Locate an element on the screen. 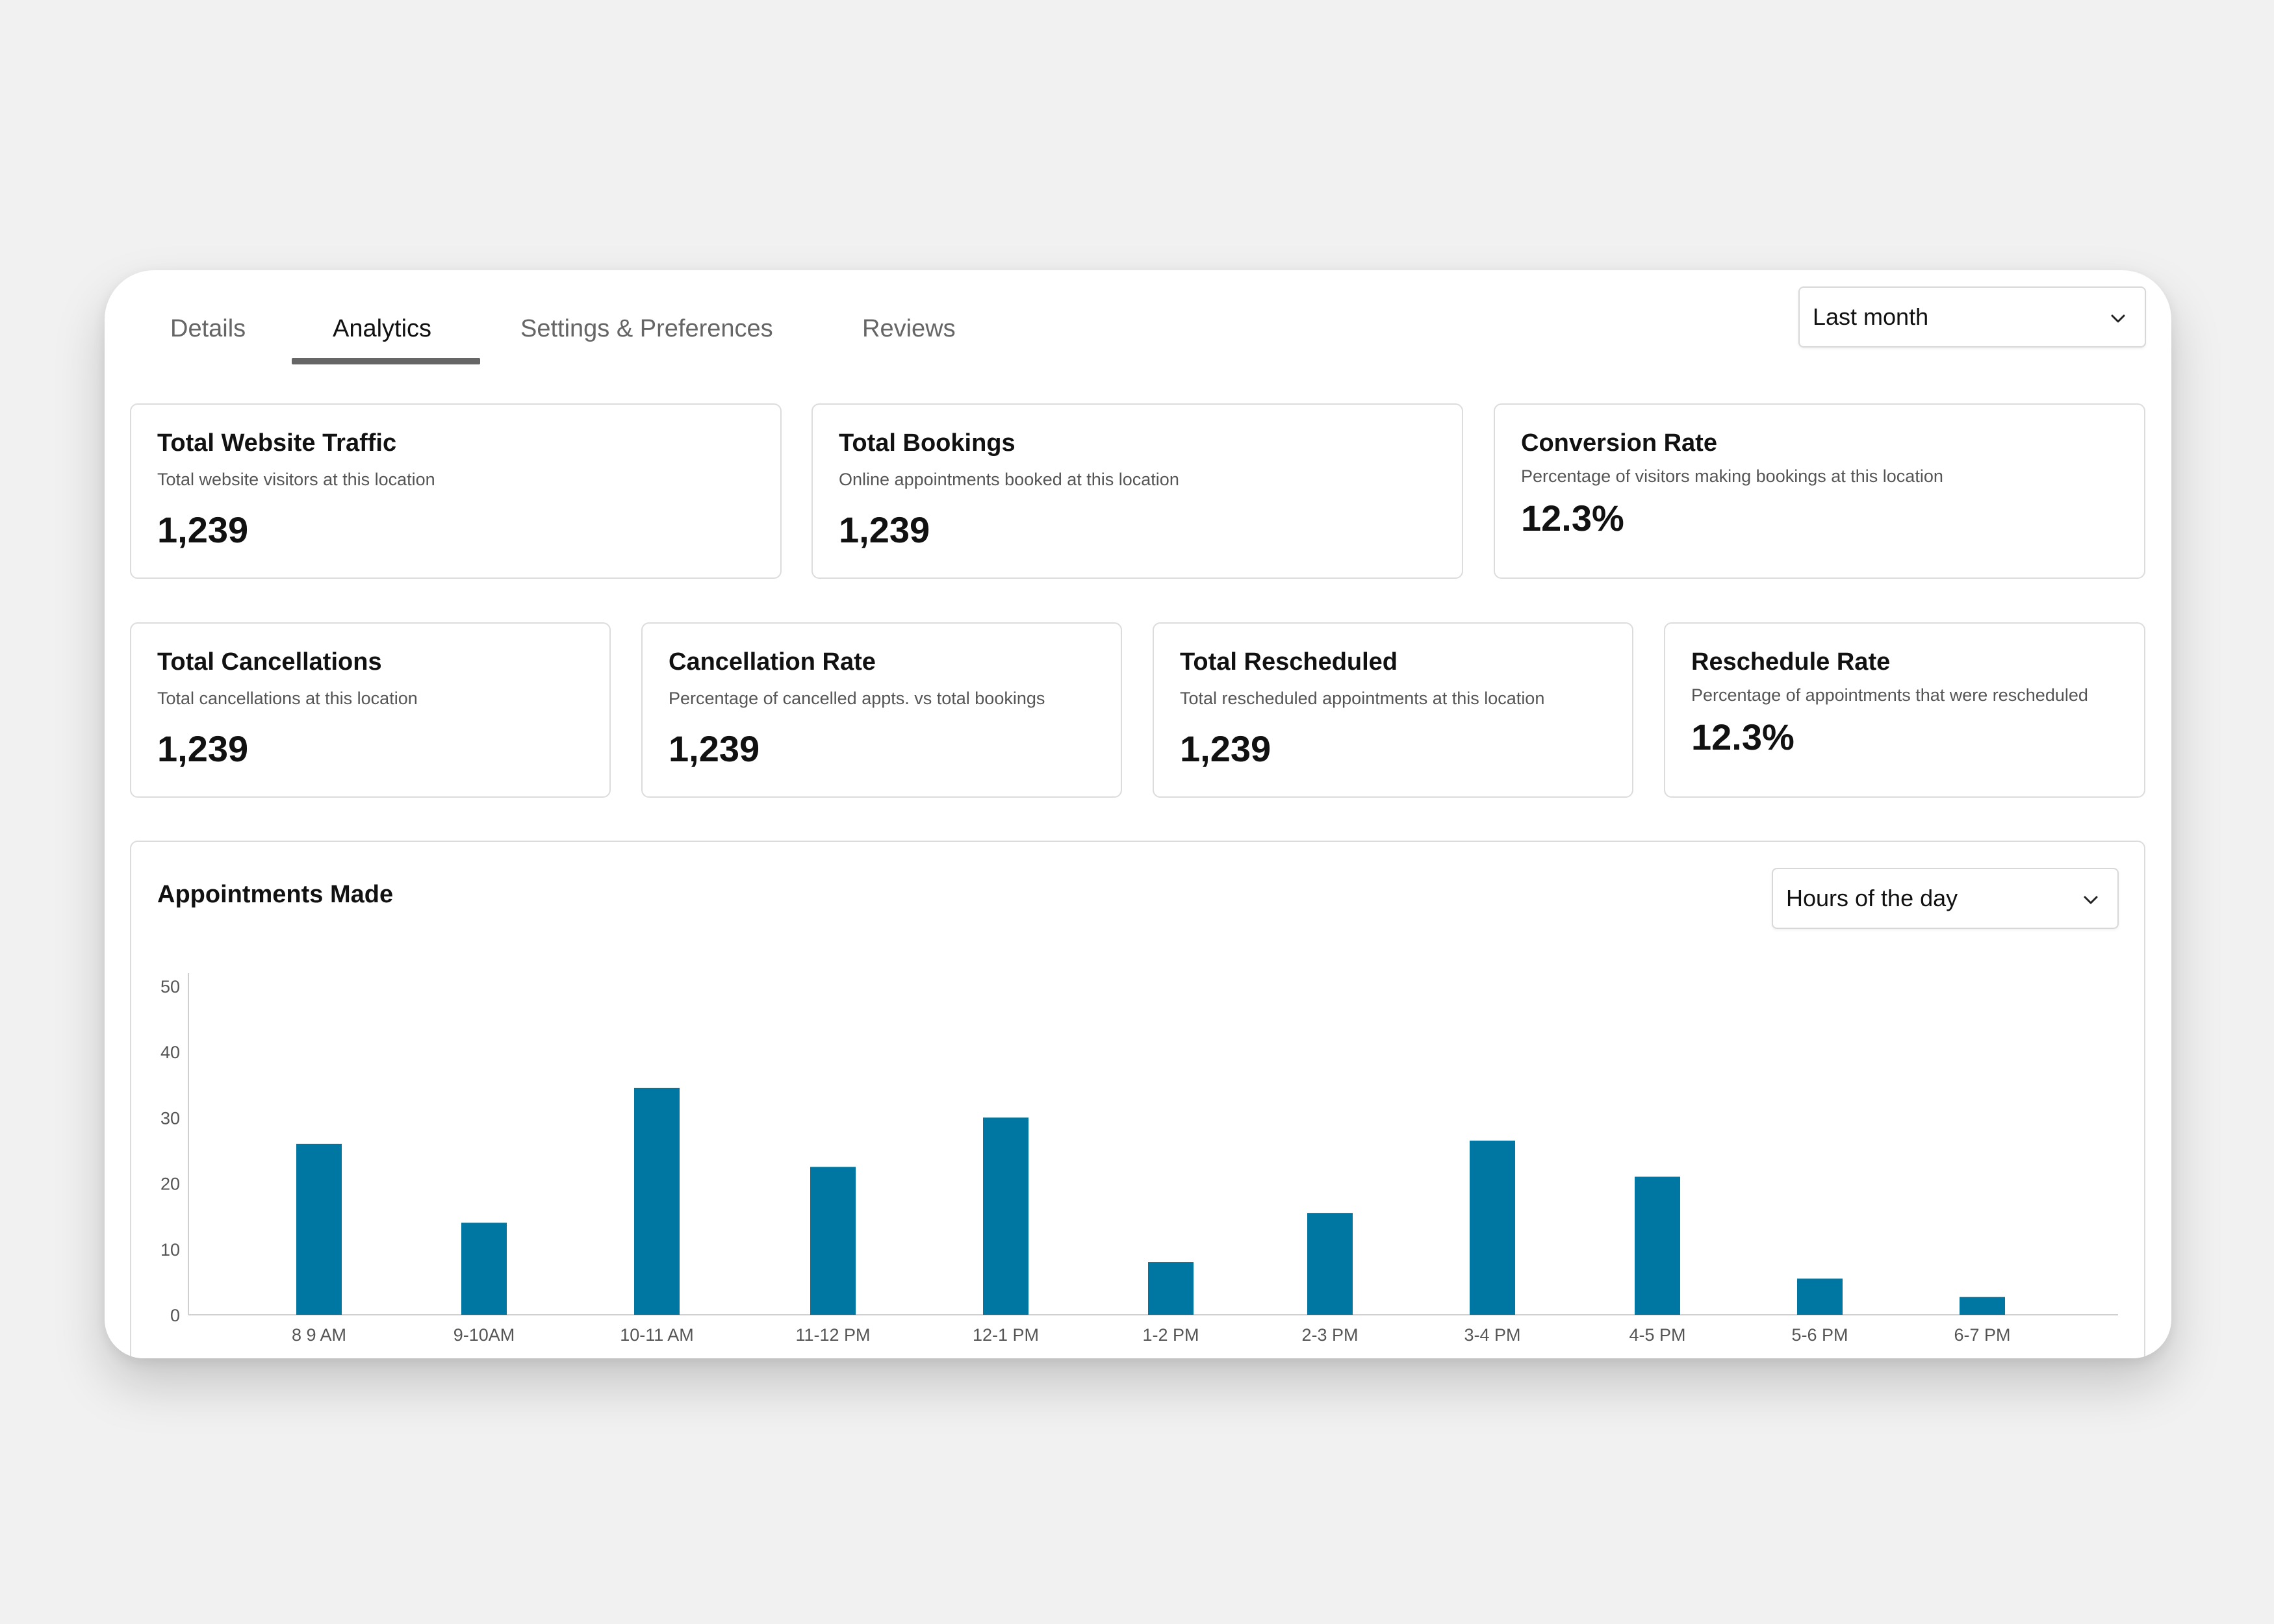  x-tick-label: 6-7 PM is located at coordinates (1982, 1335).